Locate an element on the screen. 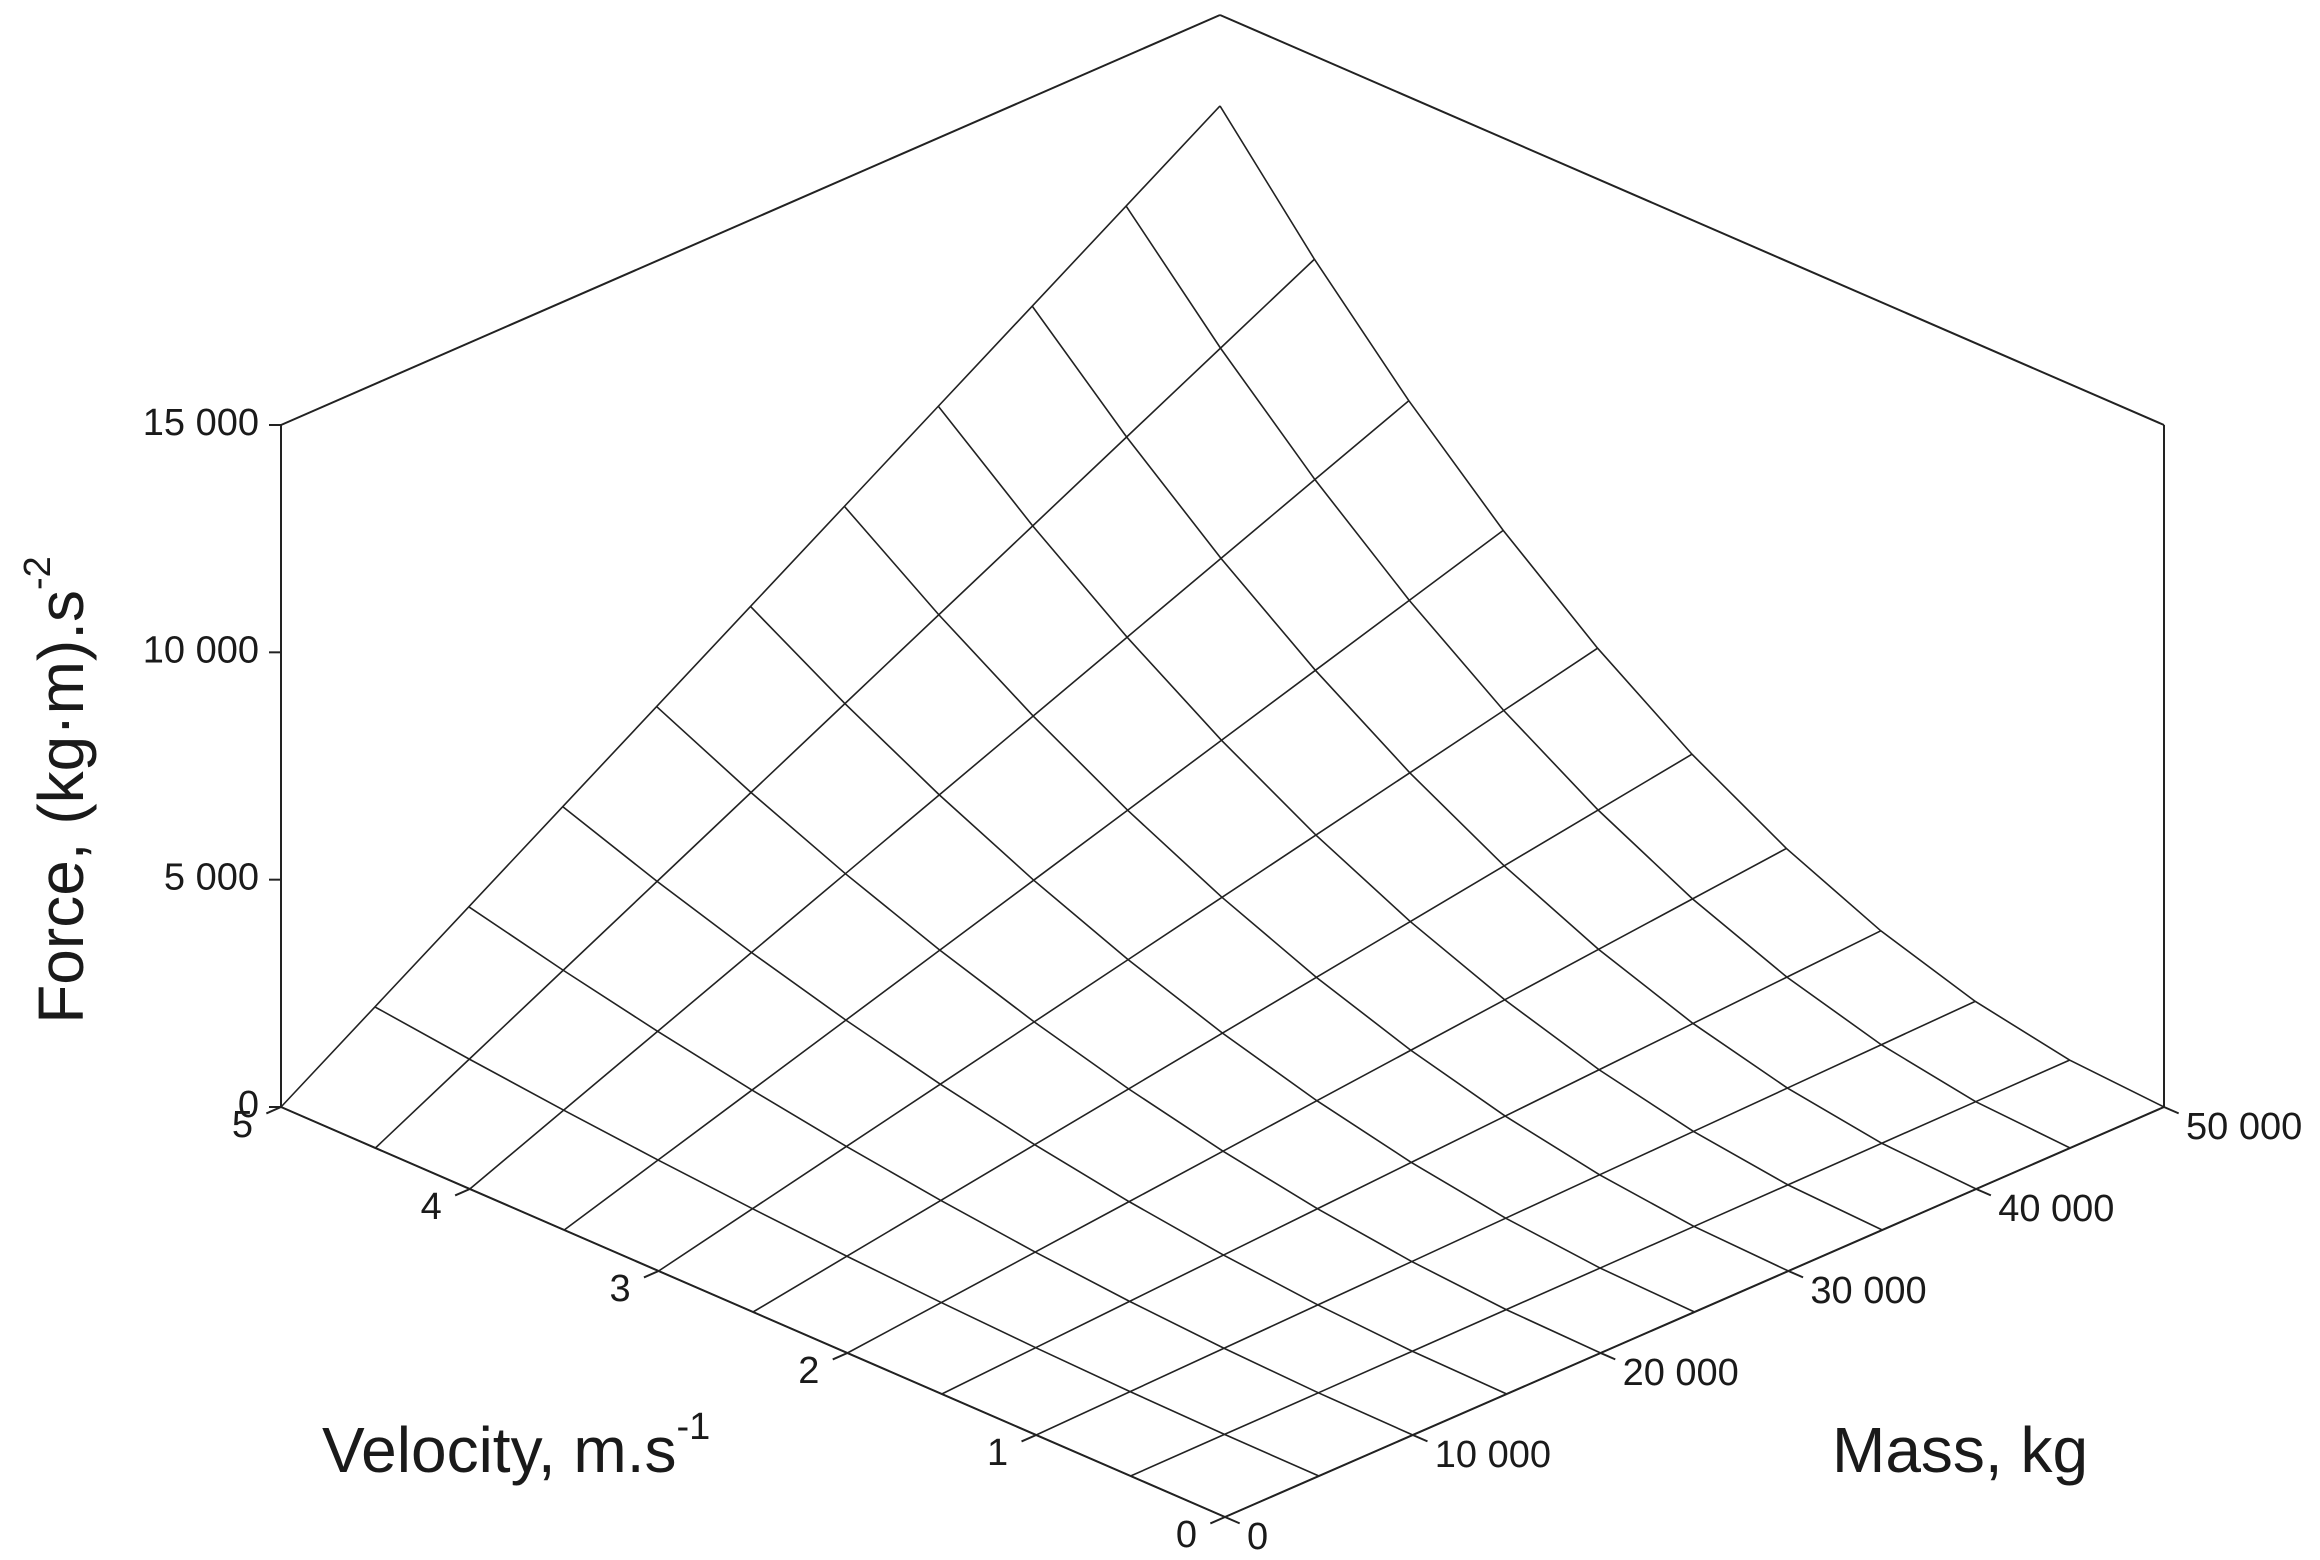  x-tick-label: 40 000 is located at coordinates (2056, 1209).